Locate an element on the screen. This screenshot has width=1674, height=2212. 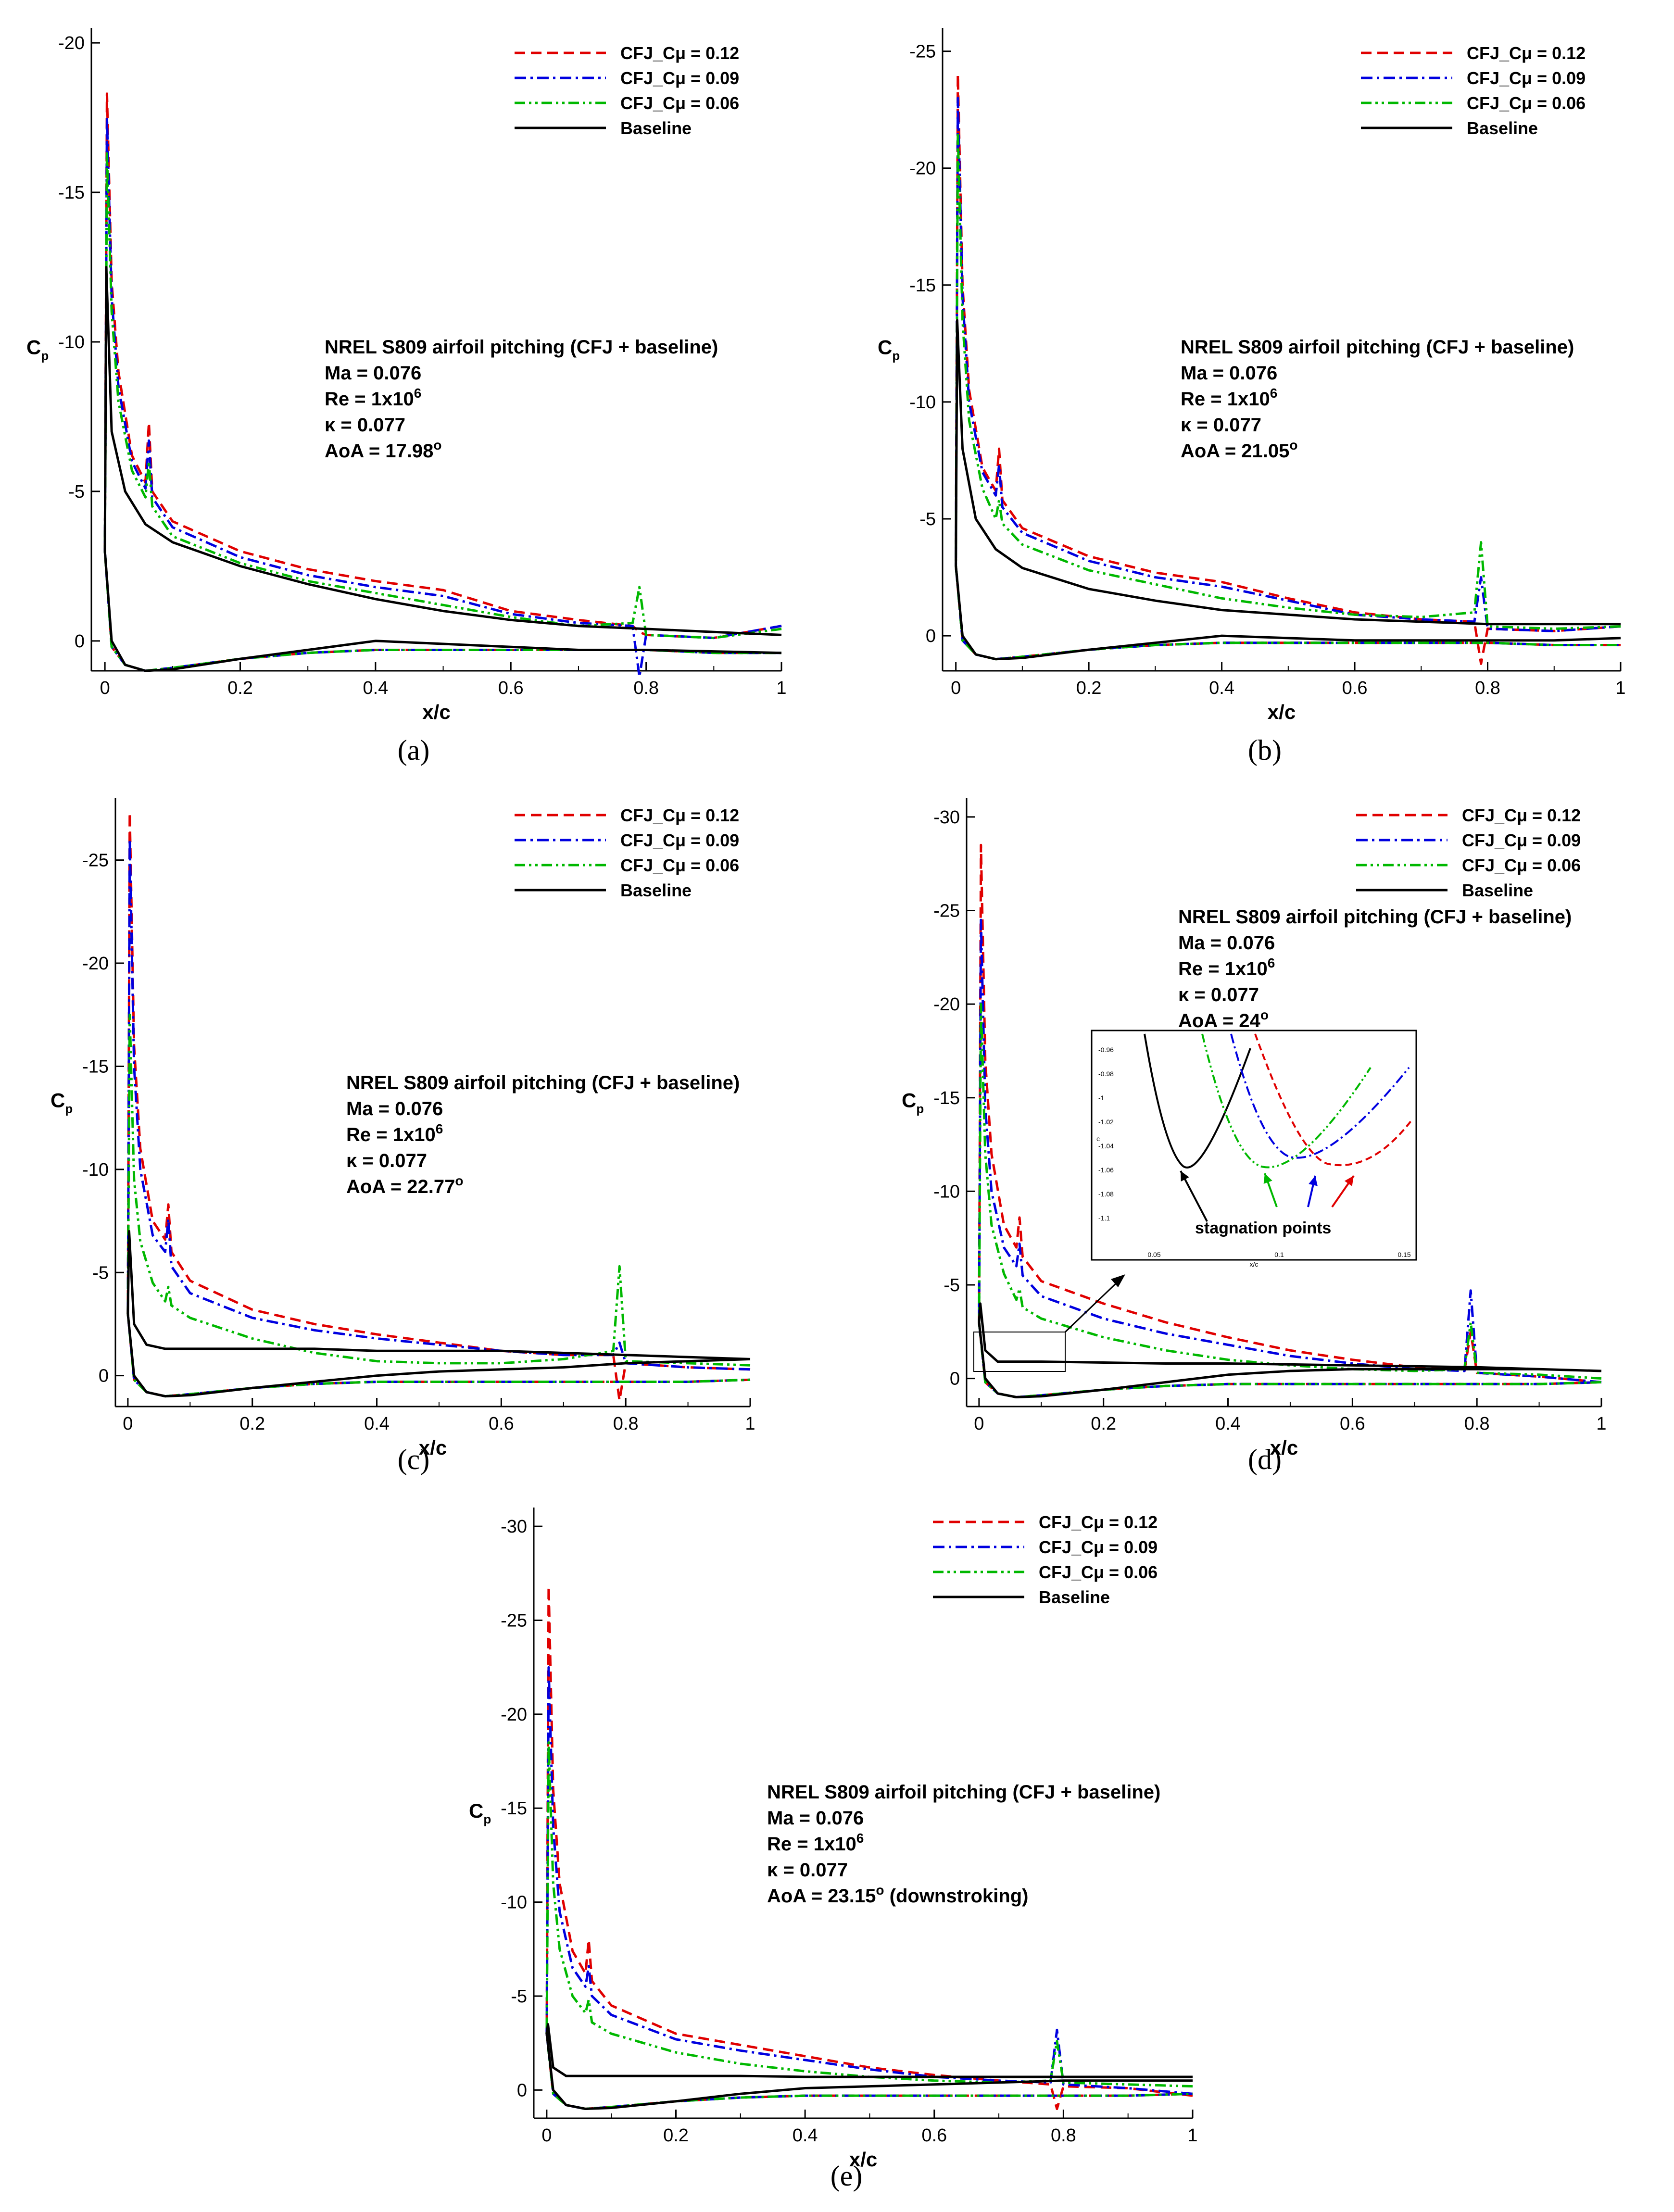
annotation-aoa: AoA = 24o is located at coordinates (1223, 1019).